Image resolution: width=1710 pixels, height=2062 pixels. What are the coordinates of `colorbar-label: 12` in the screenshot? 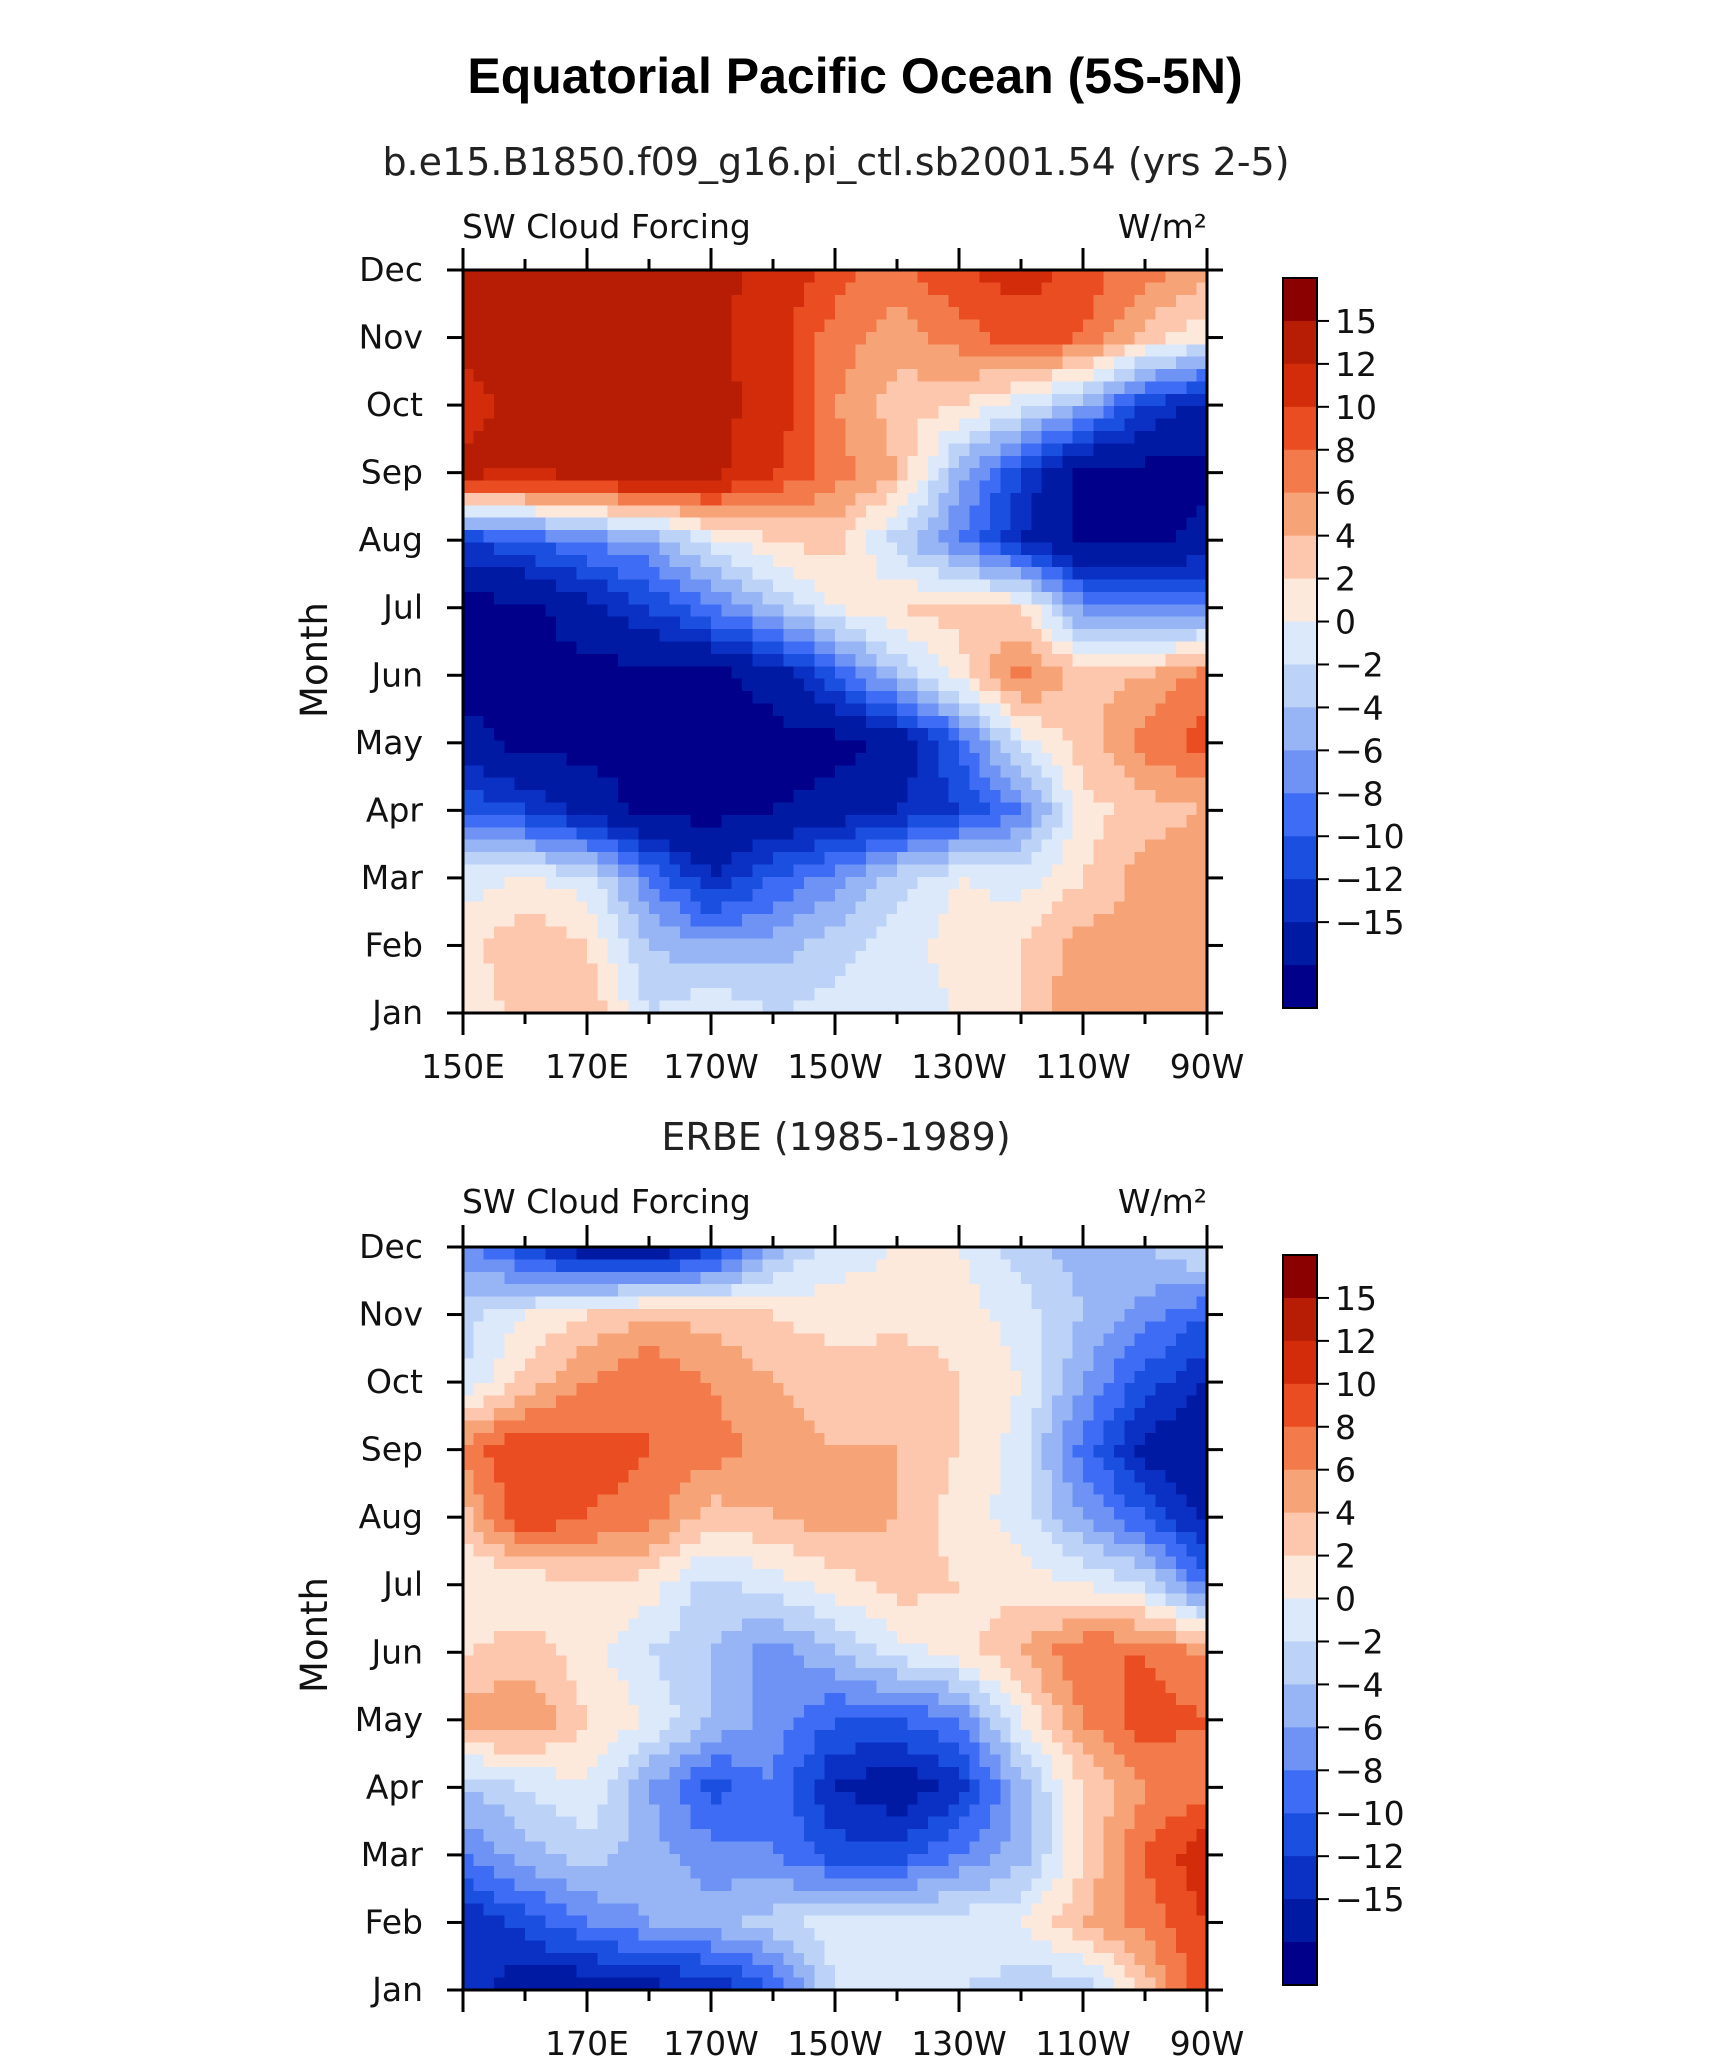 It's located at (1356, 364).